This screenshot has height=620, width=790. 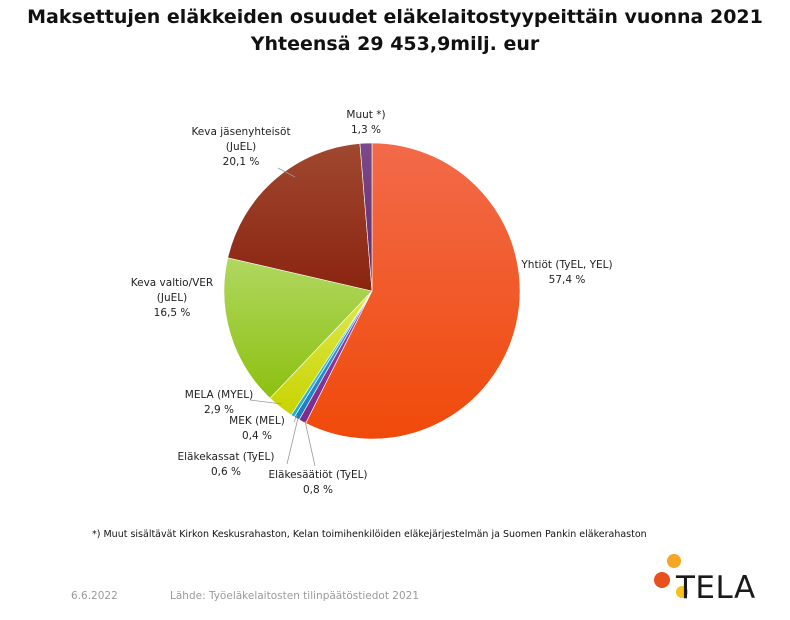 I want to click on tela-logo: TELA, so click(x=713, y=580).